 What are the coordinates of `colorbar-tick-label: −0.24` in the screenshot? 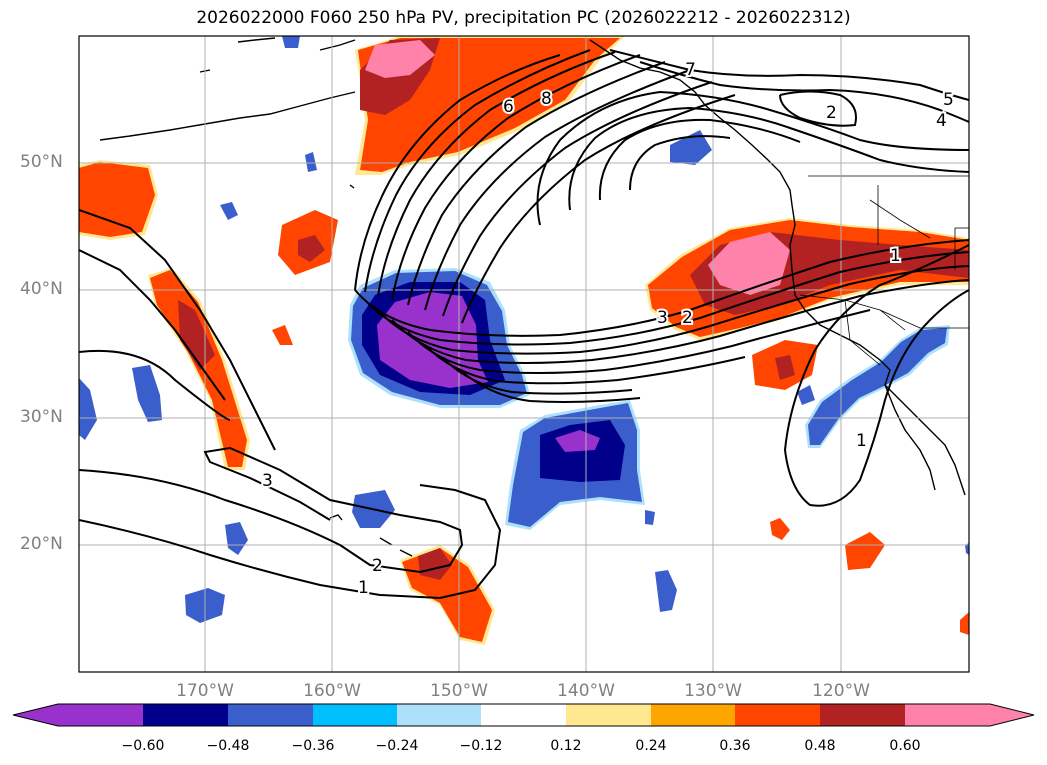 It's located at (397, 746).